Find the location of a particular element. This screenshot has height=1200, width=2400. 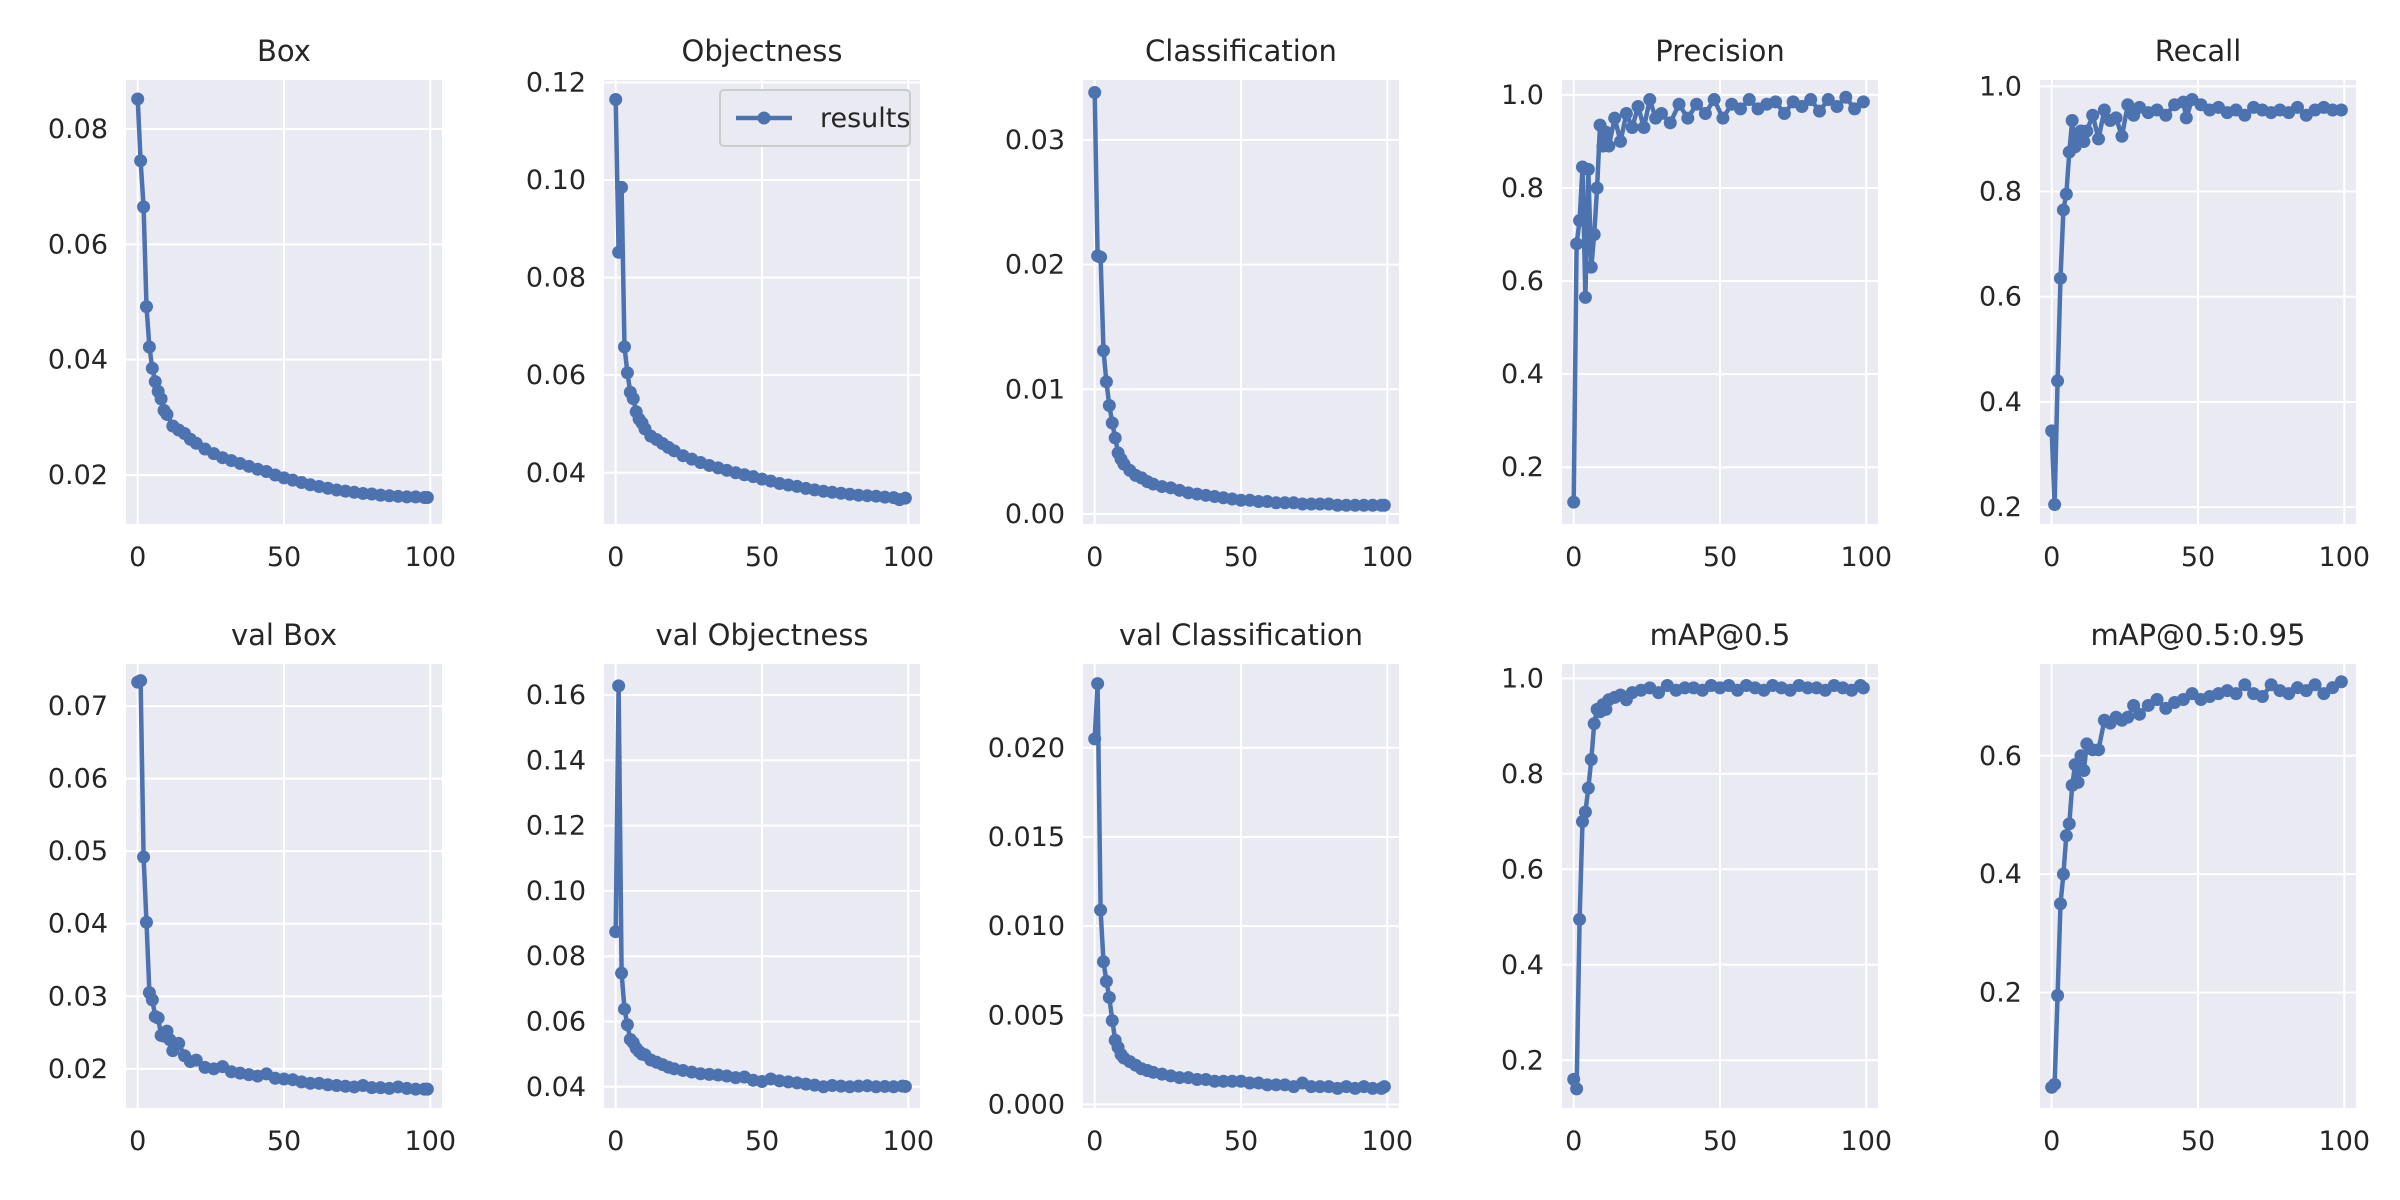

chart-title: mAP@0.5 is located at coordinates (1720, 635).